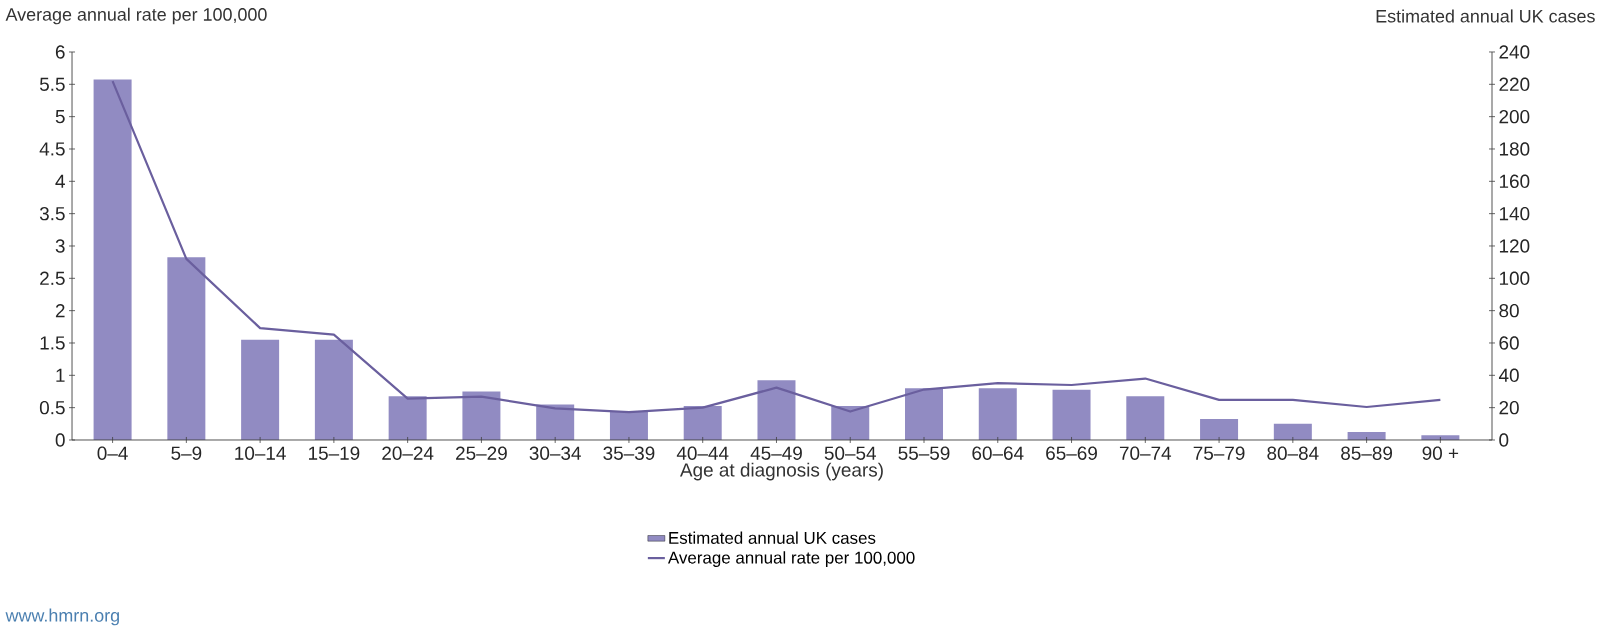 Image resolution: width=1611 pixels, height=631 pixels. I want to click on y2-tick-label: 200, so click(1514, 116).